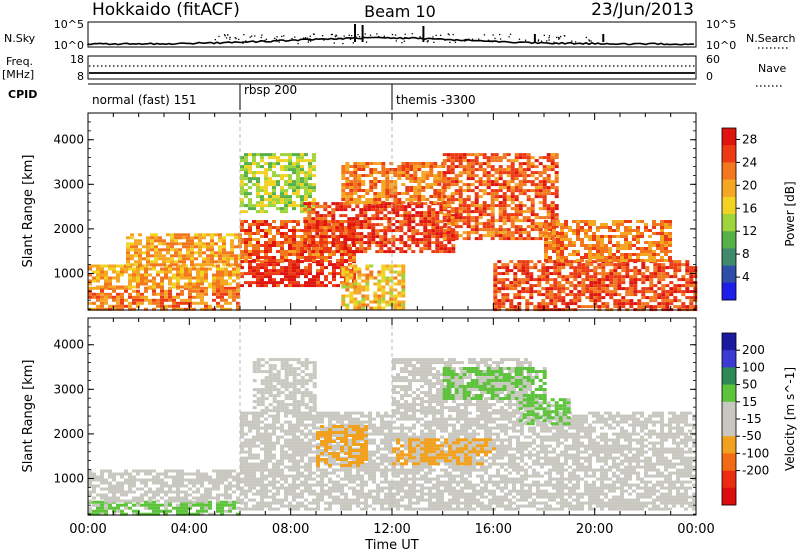 This screenshot has height=554, width=800. What do you see at coordinates (594, 529) in the screenshot?
I see `x-tick-label: 20:00` at bounding box center [594, 529].